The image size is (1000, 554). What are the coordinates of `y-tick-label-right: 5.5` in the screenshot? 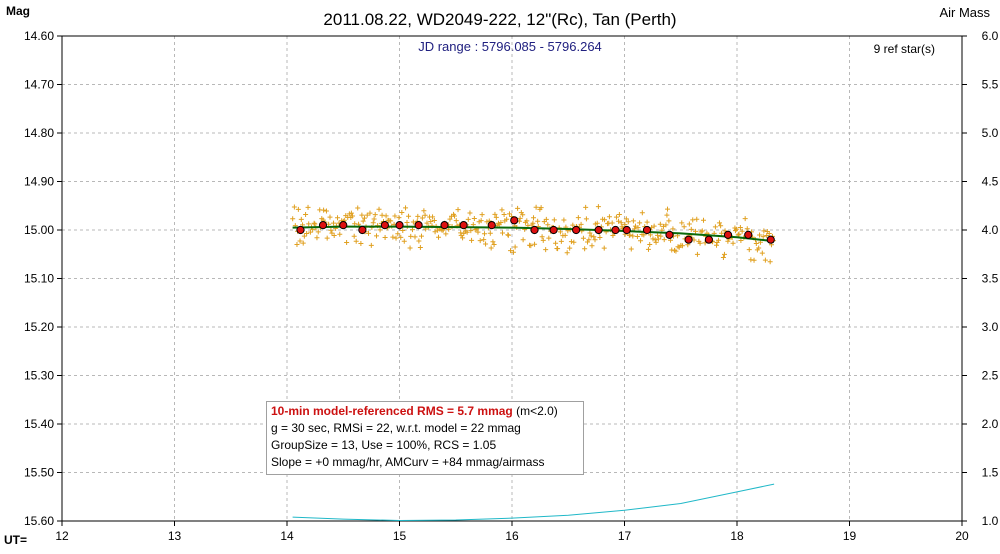 It's located at (990, 85).